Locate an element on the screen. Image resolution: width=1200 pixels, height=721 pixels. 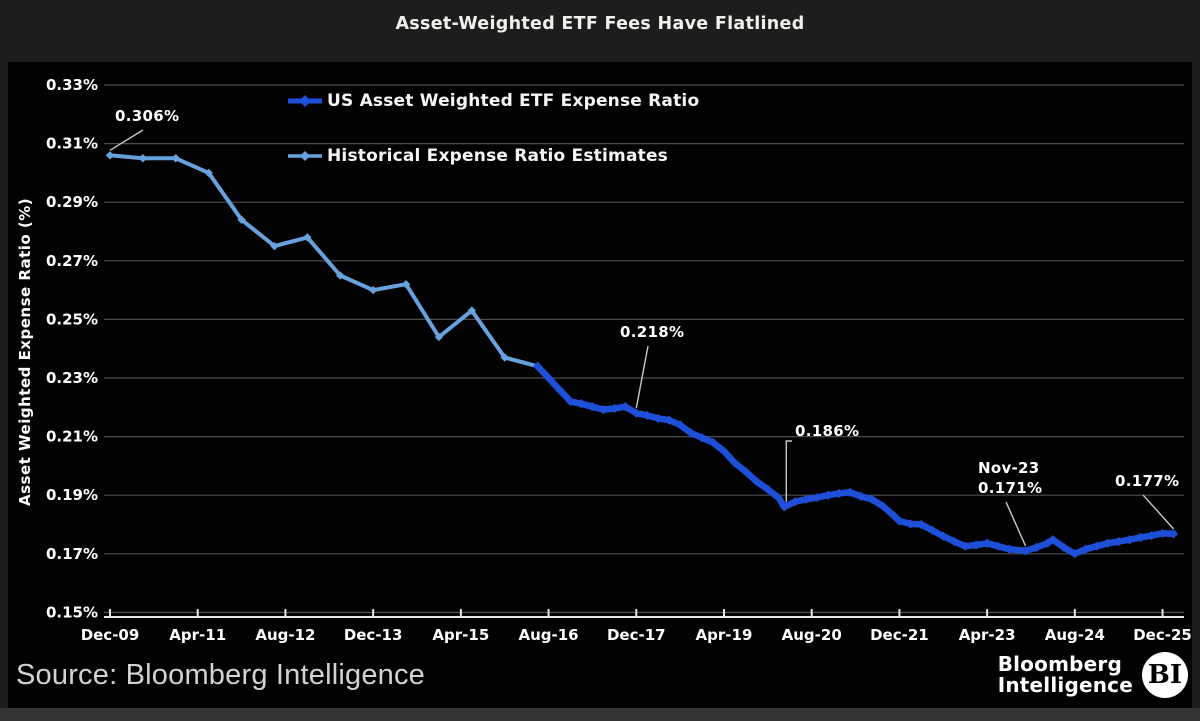
y-tick-label: 0.33% is located at coordinates (72, 85).